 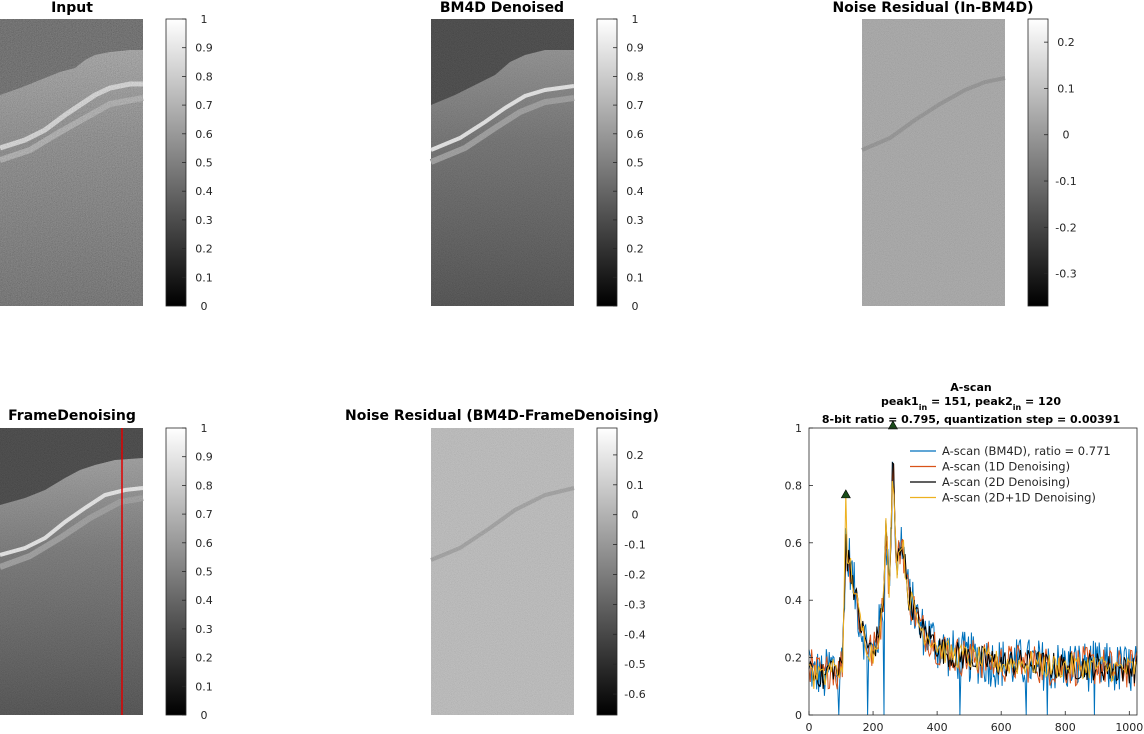 What do you see at coordinates (970, 387) in the screenshot?
I see `chart-title: A-scan` at bounding box center [970, 387].